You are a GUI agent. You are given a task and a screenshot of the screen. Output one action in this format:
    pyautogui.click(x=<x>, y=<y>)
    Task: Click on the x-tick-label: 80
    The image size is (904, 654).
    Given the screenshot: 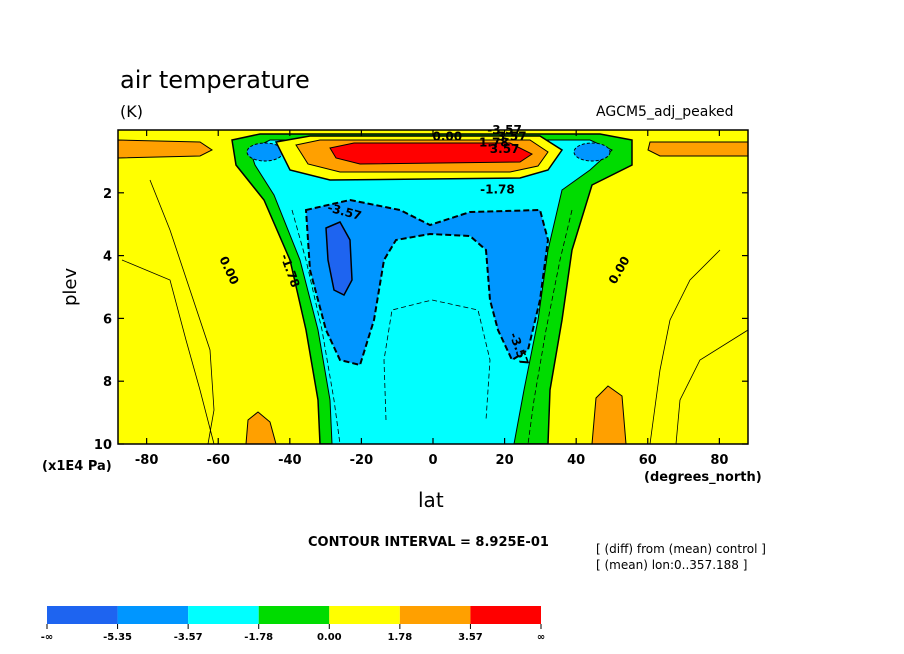 What is the action you would take?
    pyautogui.click(x=719, y=460)
    